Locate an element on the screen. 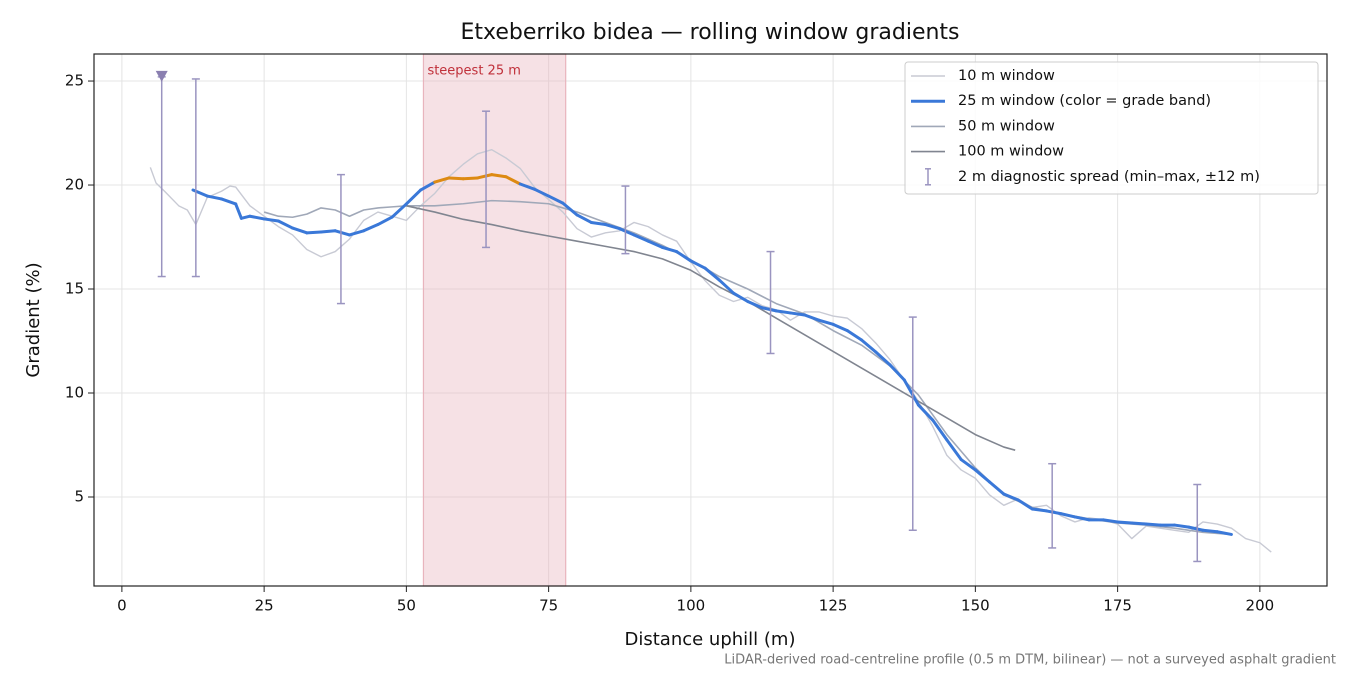 This screenshot has width=1350, height=675. legend-label: 25 m window (color = grade band) is located at coordinates (1084, 101).